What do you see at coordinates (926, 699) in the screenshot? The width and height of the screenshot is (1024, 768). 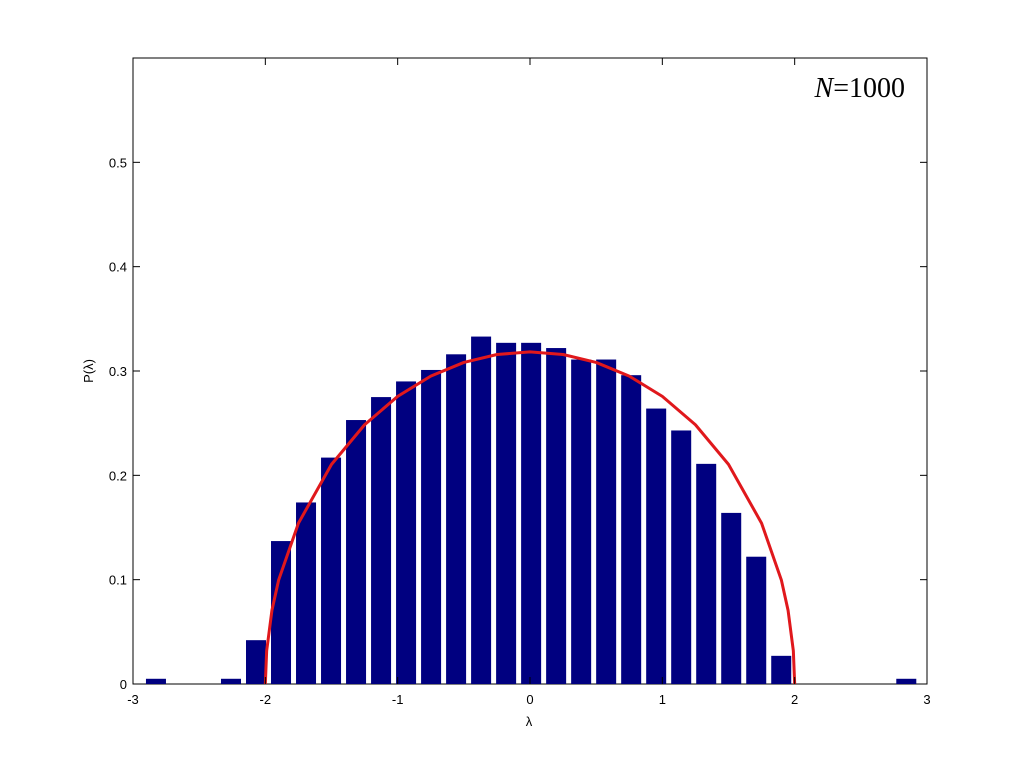 I see `x-tick-label: 3` at bounding box center [926, 699].